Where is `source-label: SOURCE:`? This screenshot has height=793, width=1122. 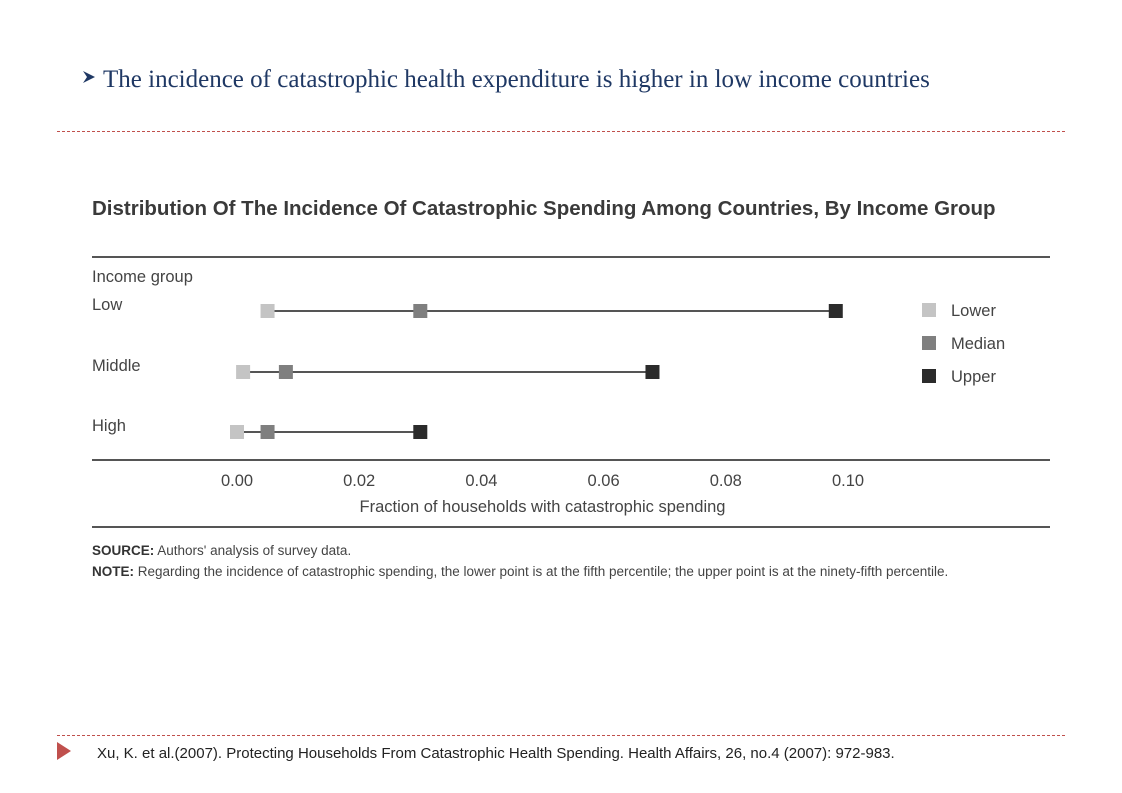 source-label: SOURCE: is located at coordinates (123, 550).